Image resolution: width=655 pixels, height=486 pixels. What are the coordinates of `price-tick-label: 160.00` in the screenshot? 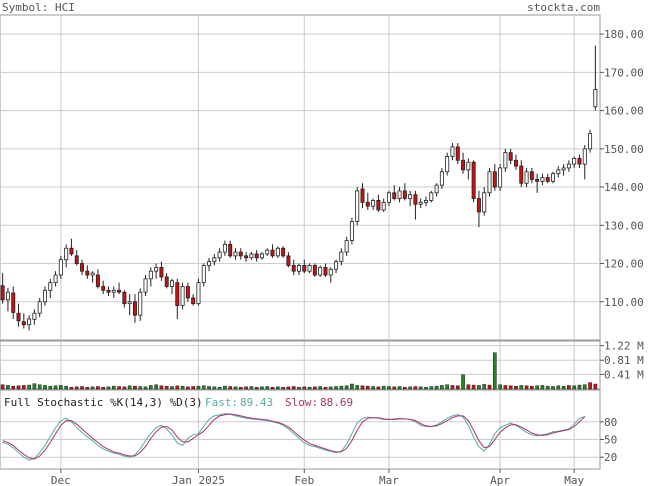 It's located at (624, 111).